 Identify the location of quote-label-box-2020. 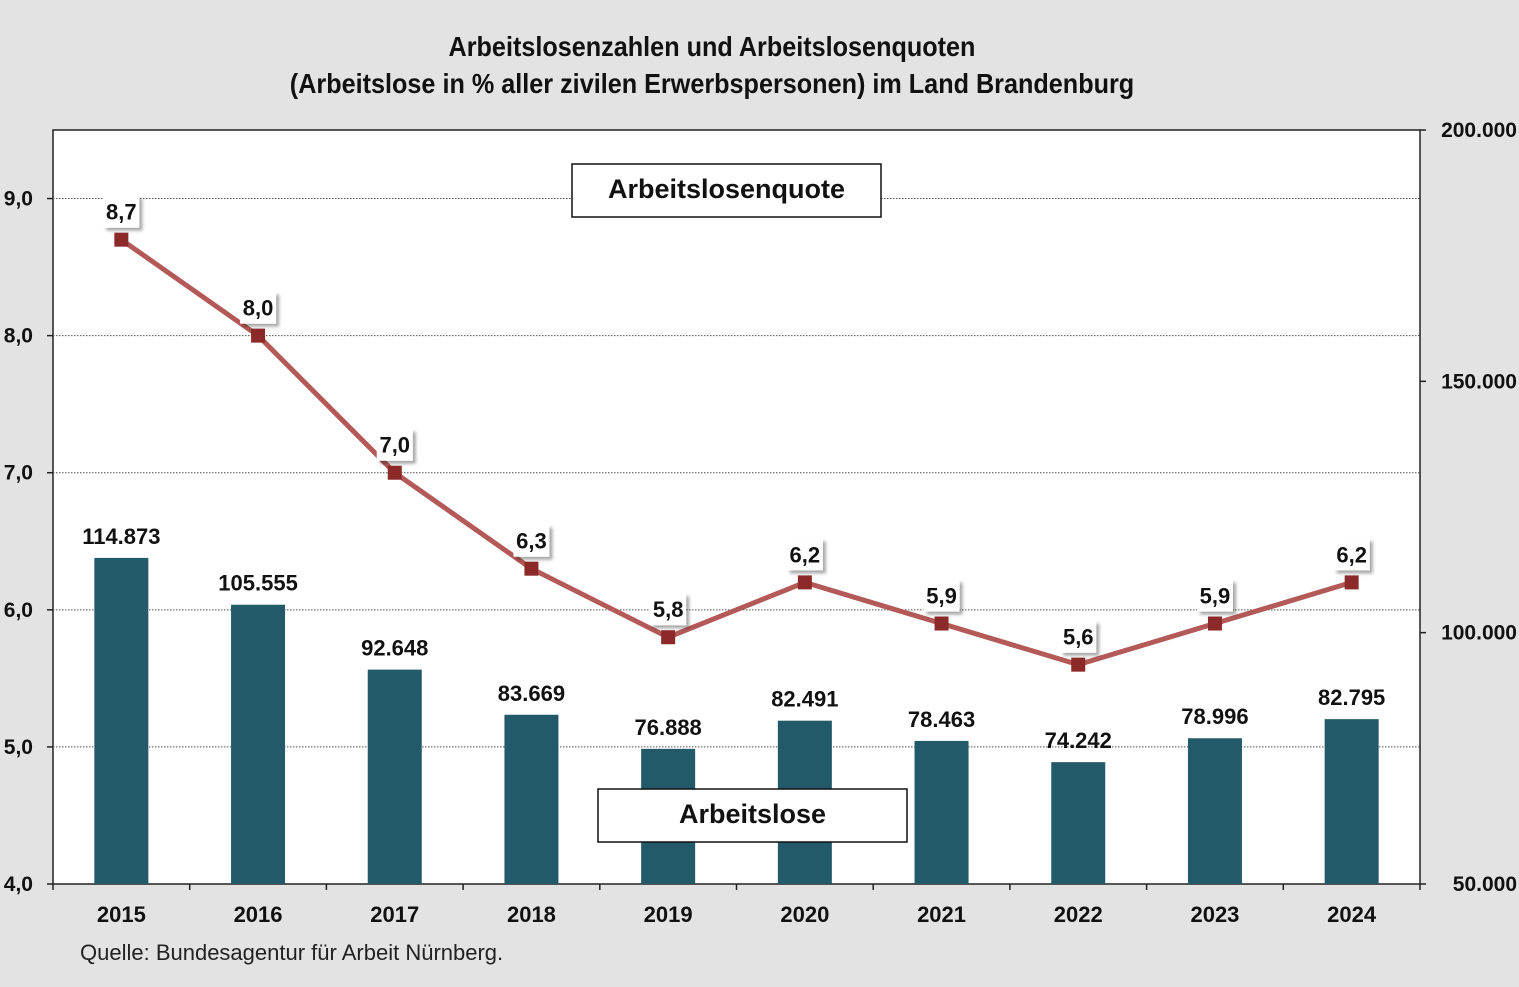
(804, 554).